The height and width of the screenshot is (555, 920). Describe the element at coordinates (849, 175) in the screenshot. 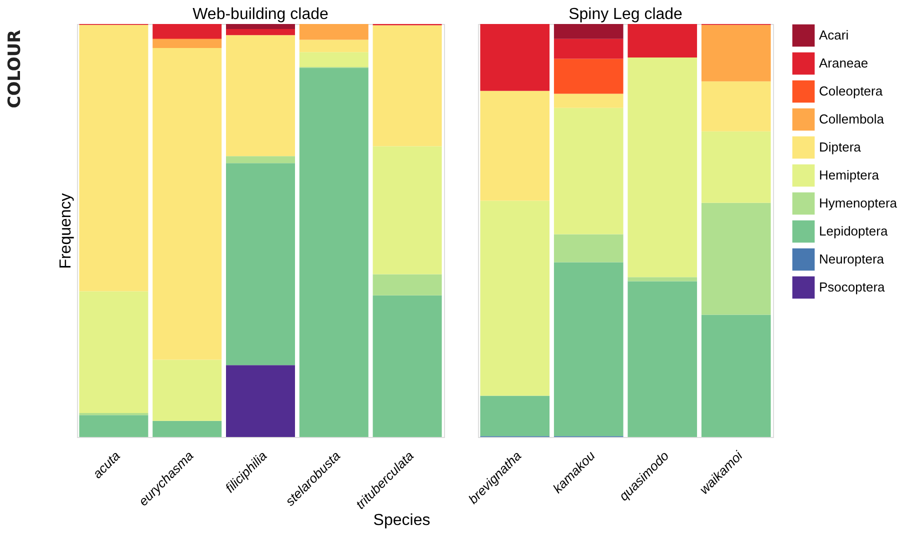

I see `legend-label: Hemiptera` at that location.